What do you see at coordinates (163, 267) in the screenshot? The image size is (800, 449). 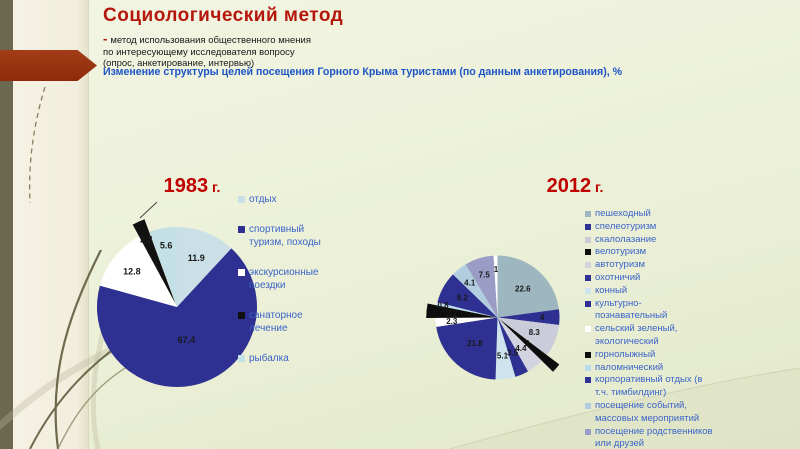 I see `pie-slice-рыбалка` at bounding box center [163, 267].